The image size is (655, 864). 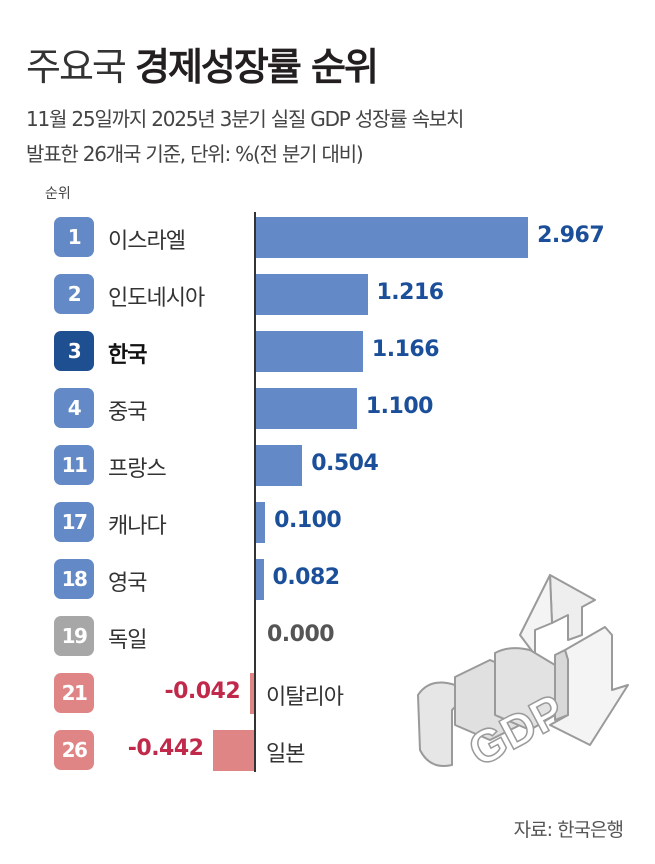 I want to click on bar-row: 21 이탈리아 -0.042, so click(x=327, y=701).